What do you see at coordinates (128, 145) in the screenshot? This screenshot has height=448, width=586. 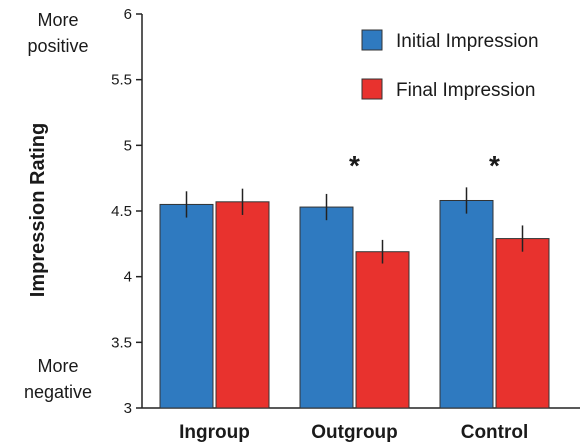 I see `y-tick-label: 5` at bounding box center [128, 145].